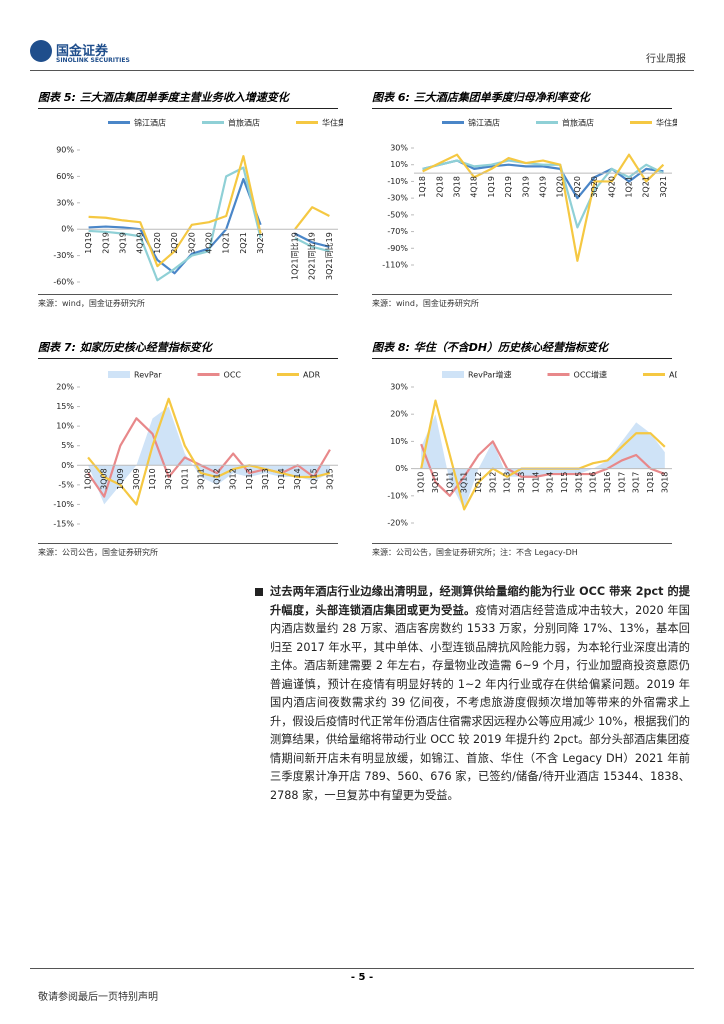 Image resolution: width=724 pixels, height=1024 pixels. Describe the element at coordinates (63, 524) in the screenshot. I see `y-tick-label: -15%` at that location.